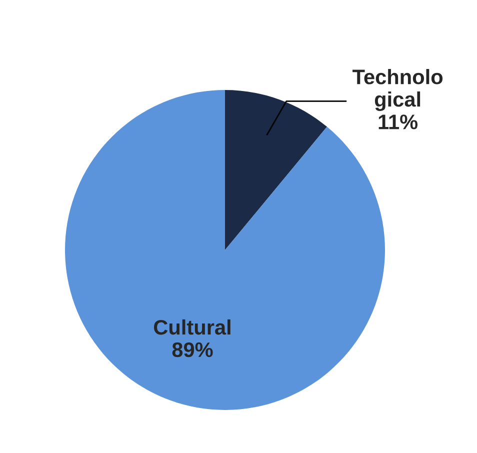 The height and width of the screenshot is (453, 477). I want to click on slice-label: Technolo gical, so click(397, 90).